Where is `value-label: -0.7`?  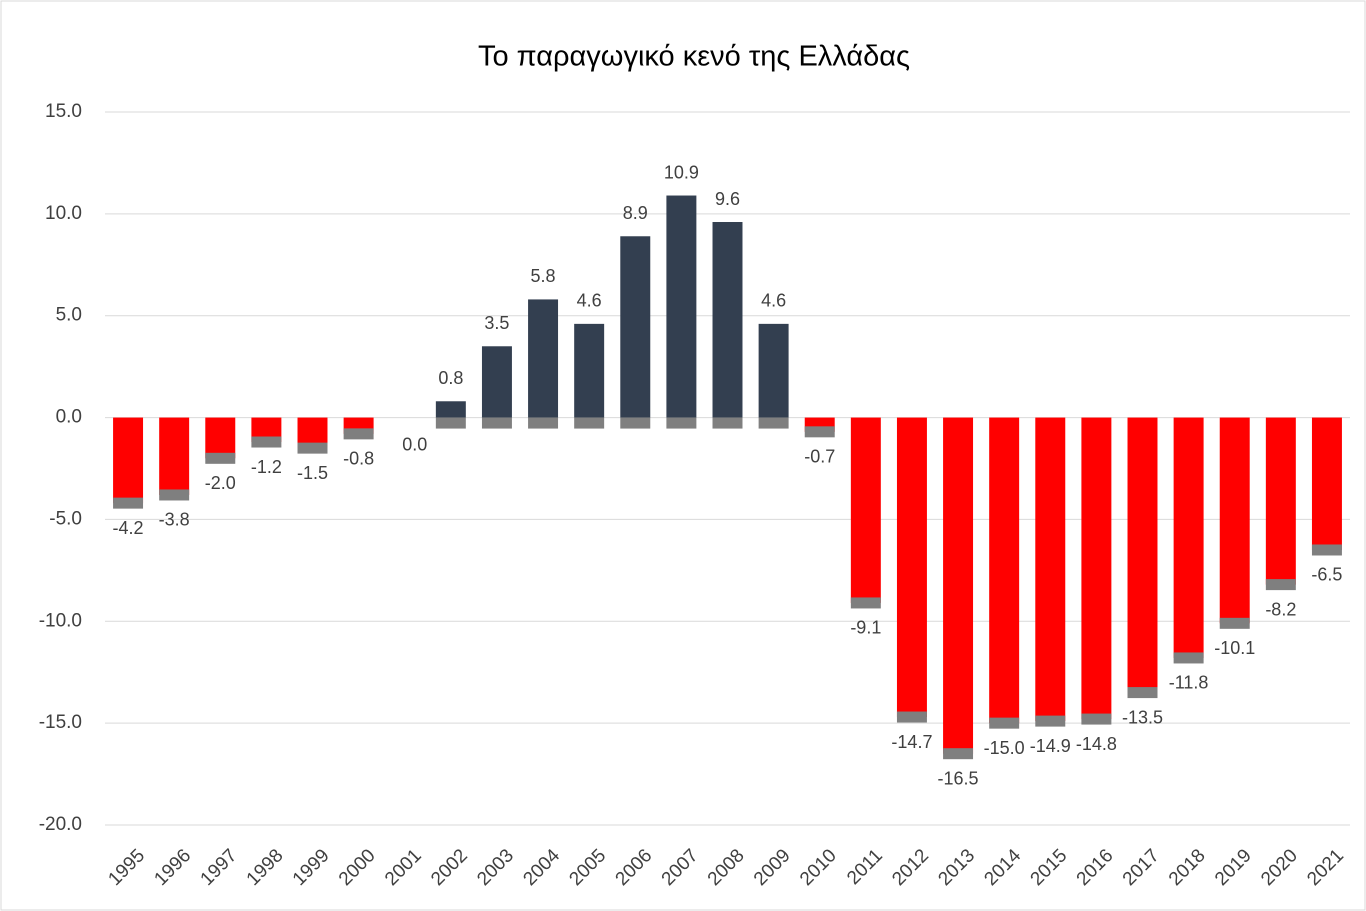
value-label: -0.7 is located at coordinates (819, 457).